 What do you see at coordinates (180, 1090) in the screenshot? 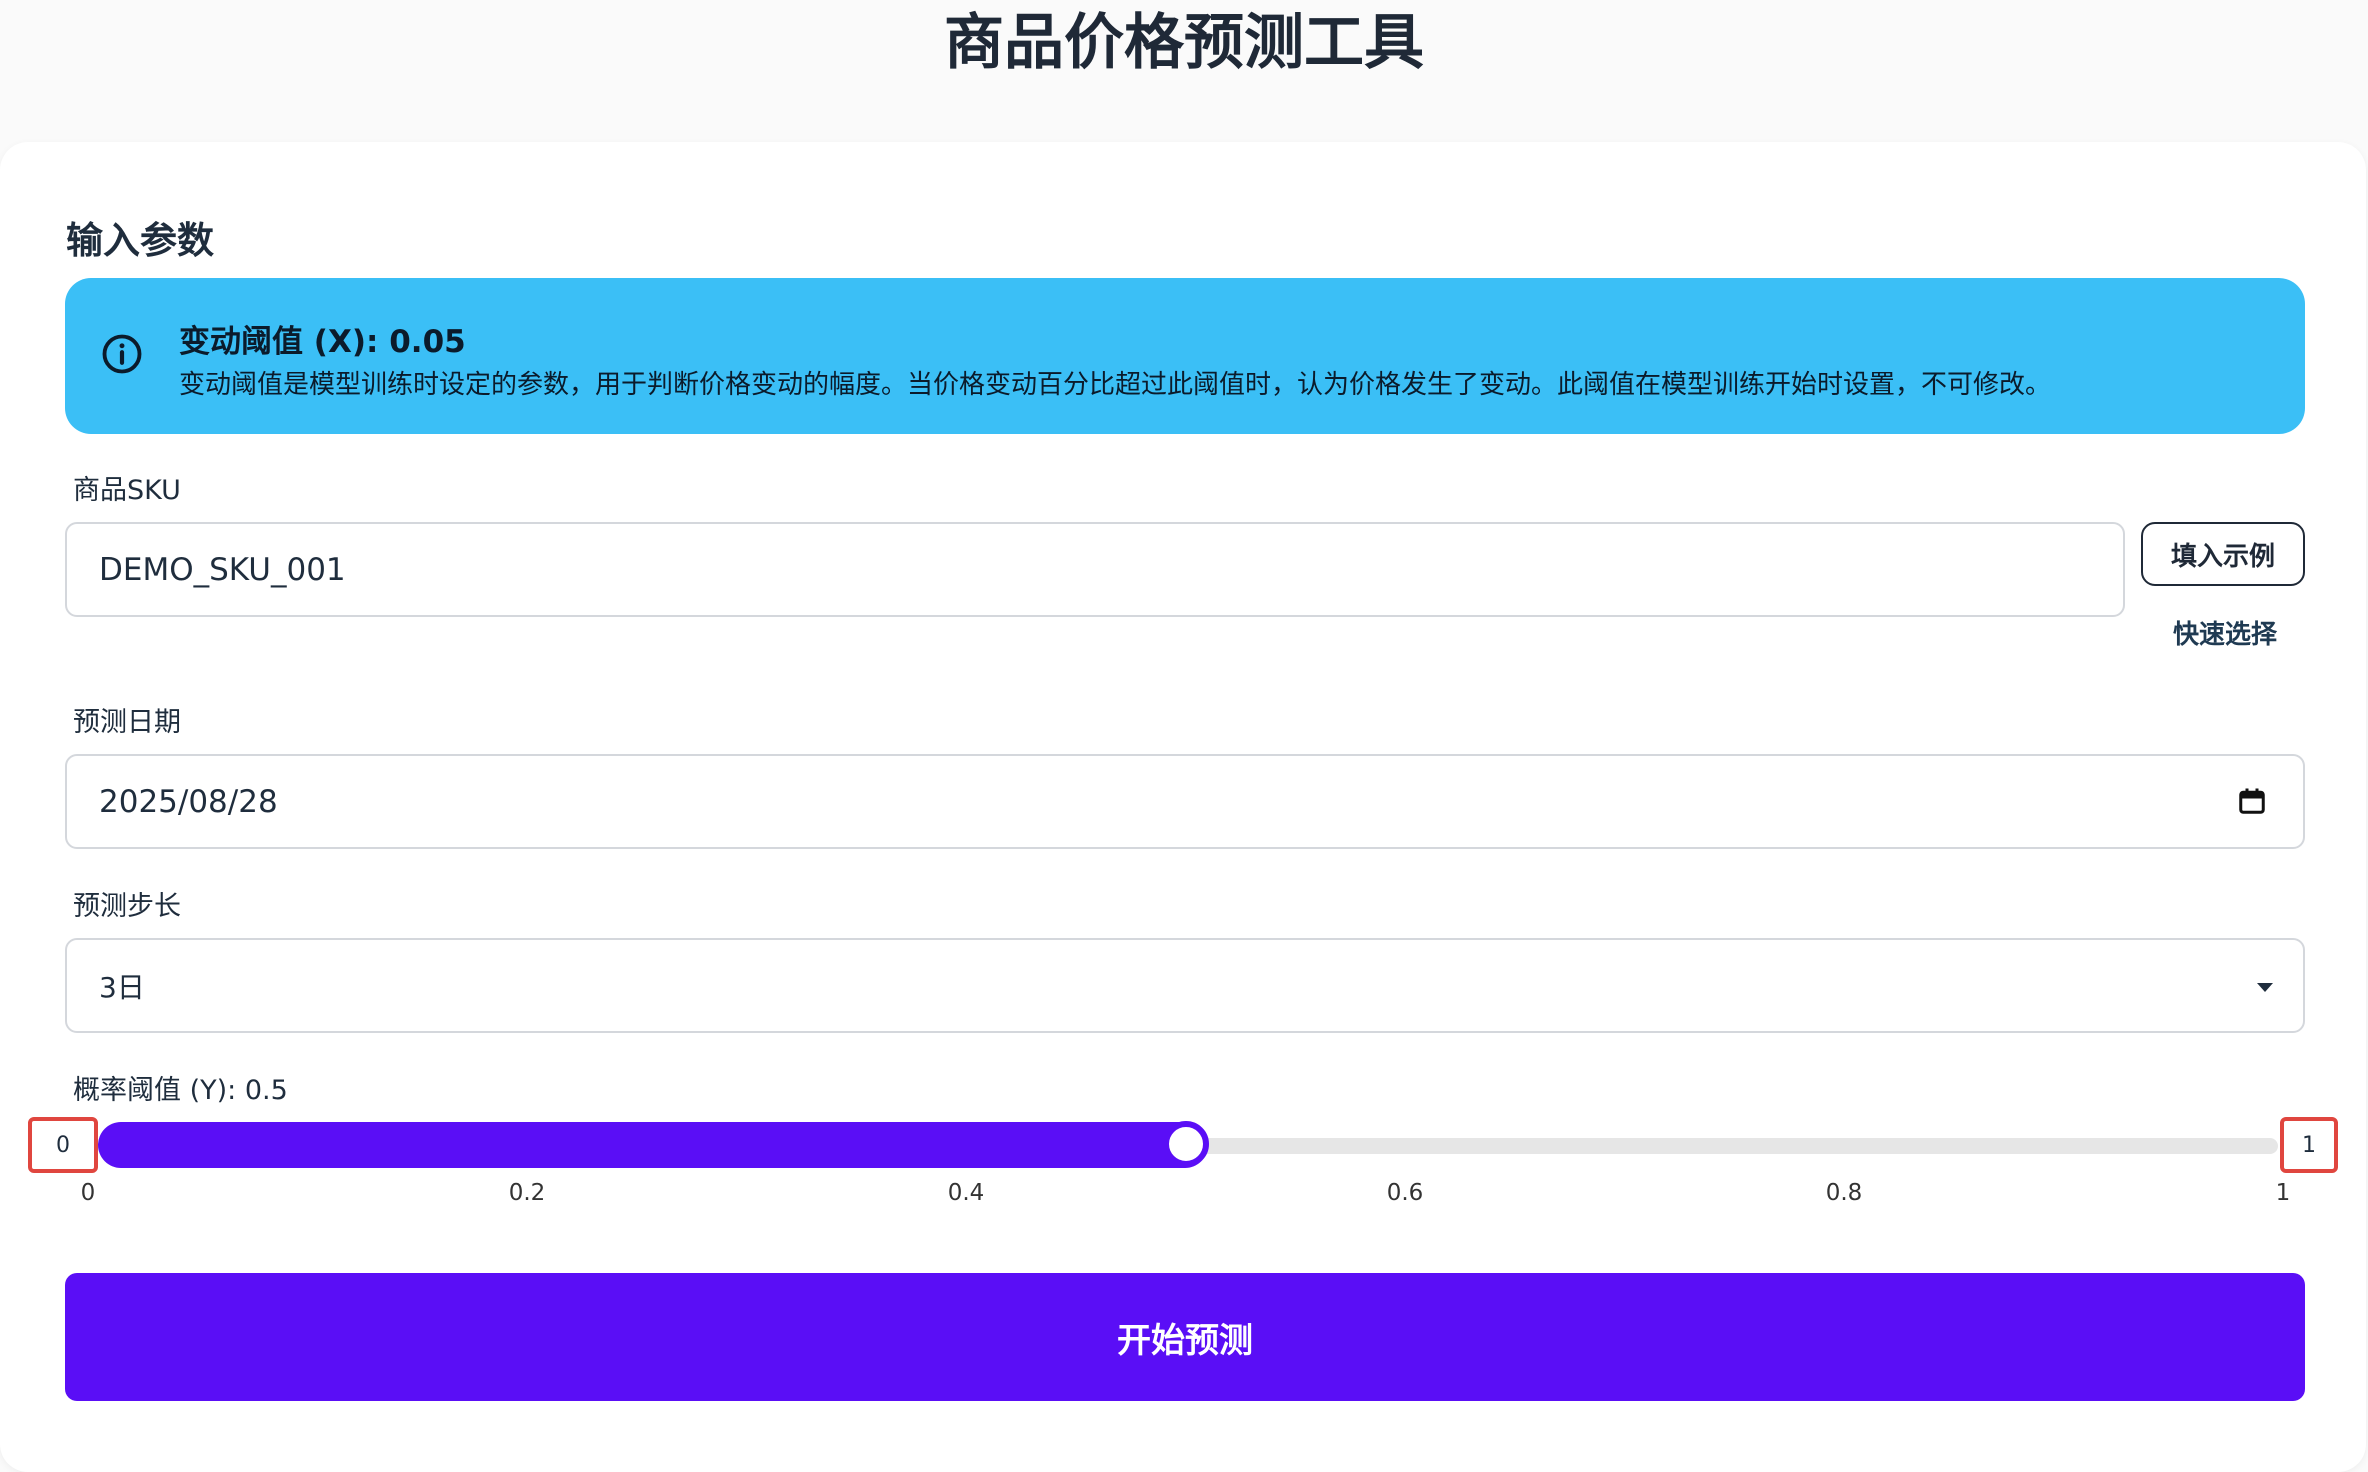
I see `probability-label: 概率阈值 (Y): 0.5` at bounding box center [180, 1090].